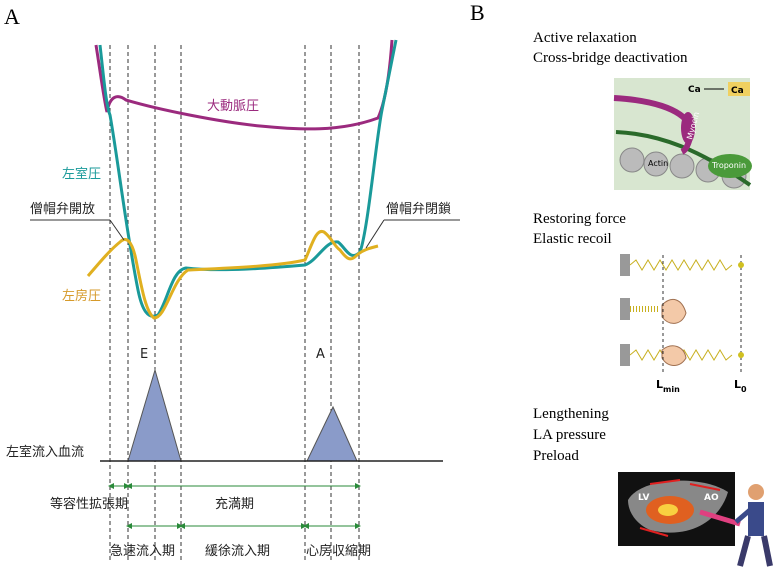 This screenshot has width=780, height=581. Describe the element at coordinates (81, 296) in the screenshot. I see `la-label: 左房圧` at that location.